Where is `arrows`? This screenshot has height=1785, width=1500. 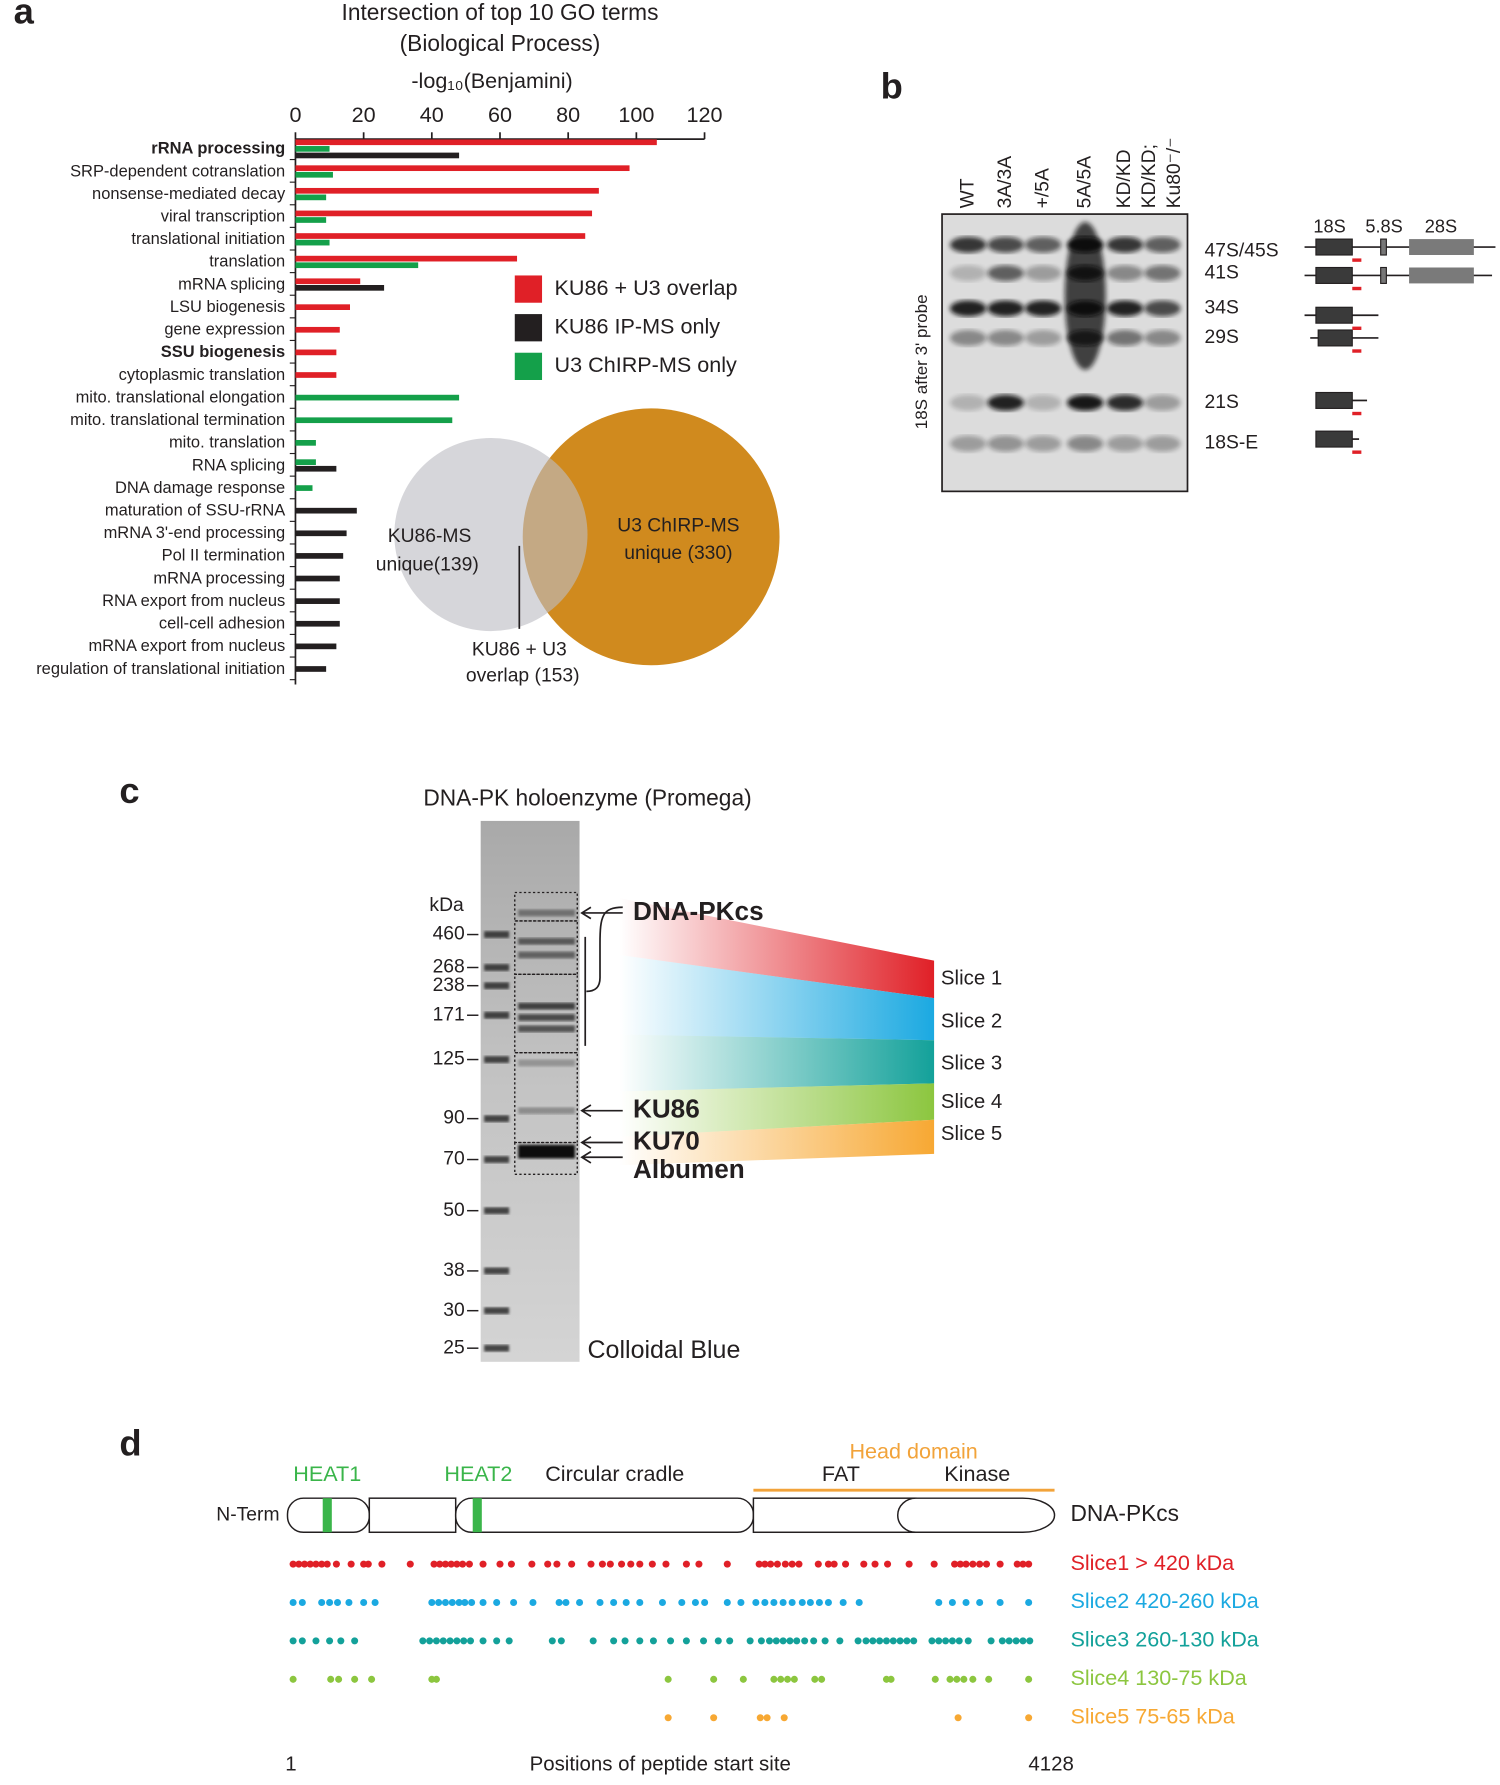 arrows is located at coordinates (601, 1035).